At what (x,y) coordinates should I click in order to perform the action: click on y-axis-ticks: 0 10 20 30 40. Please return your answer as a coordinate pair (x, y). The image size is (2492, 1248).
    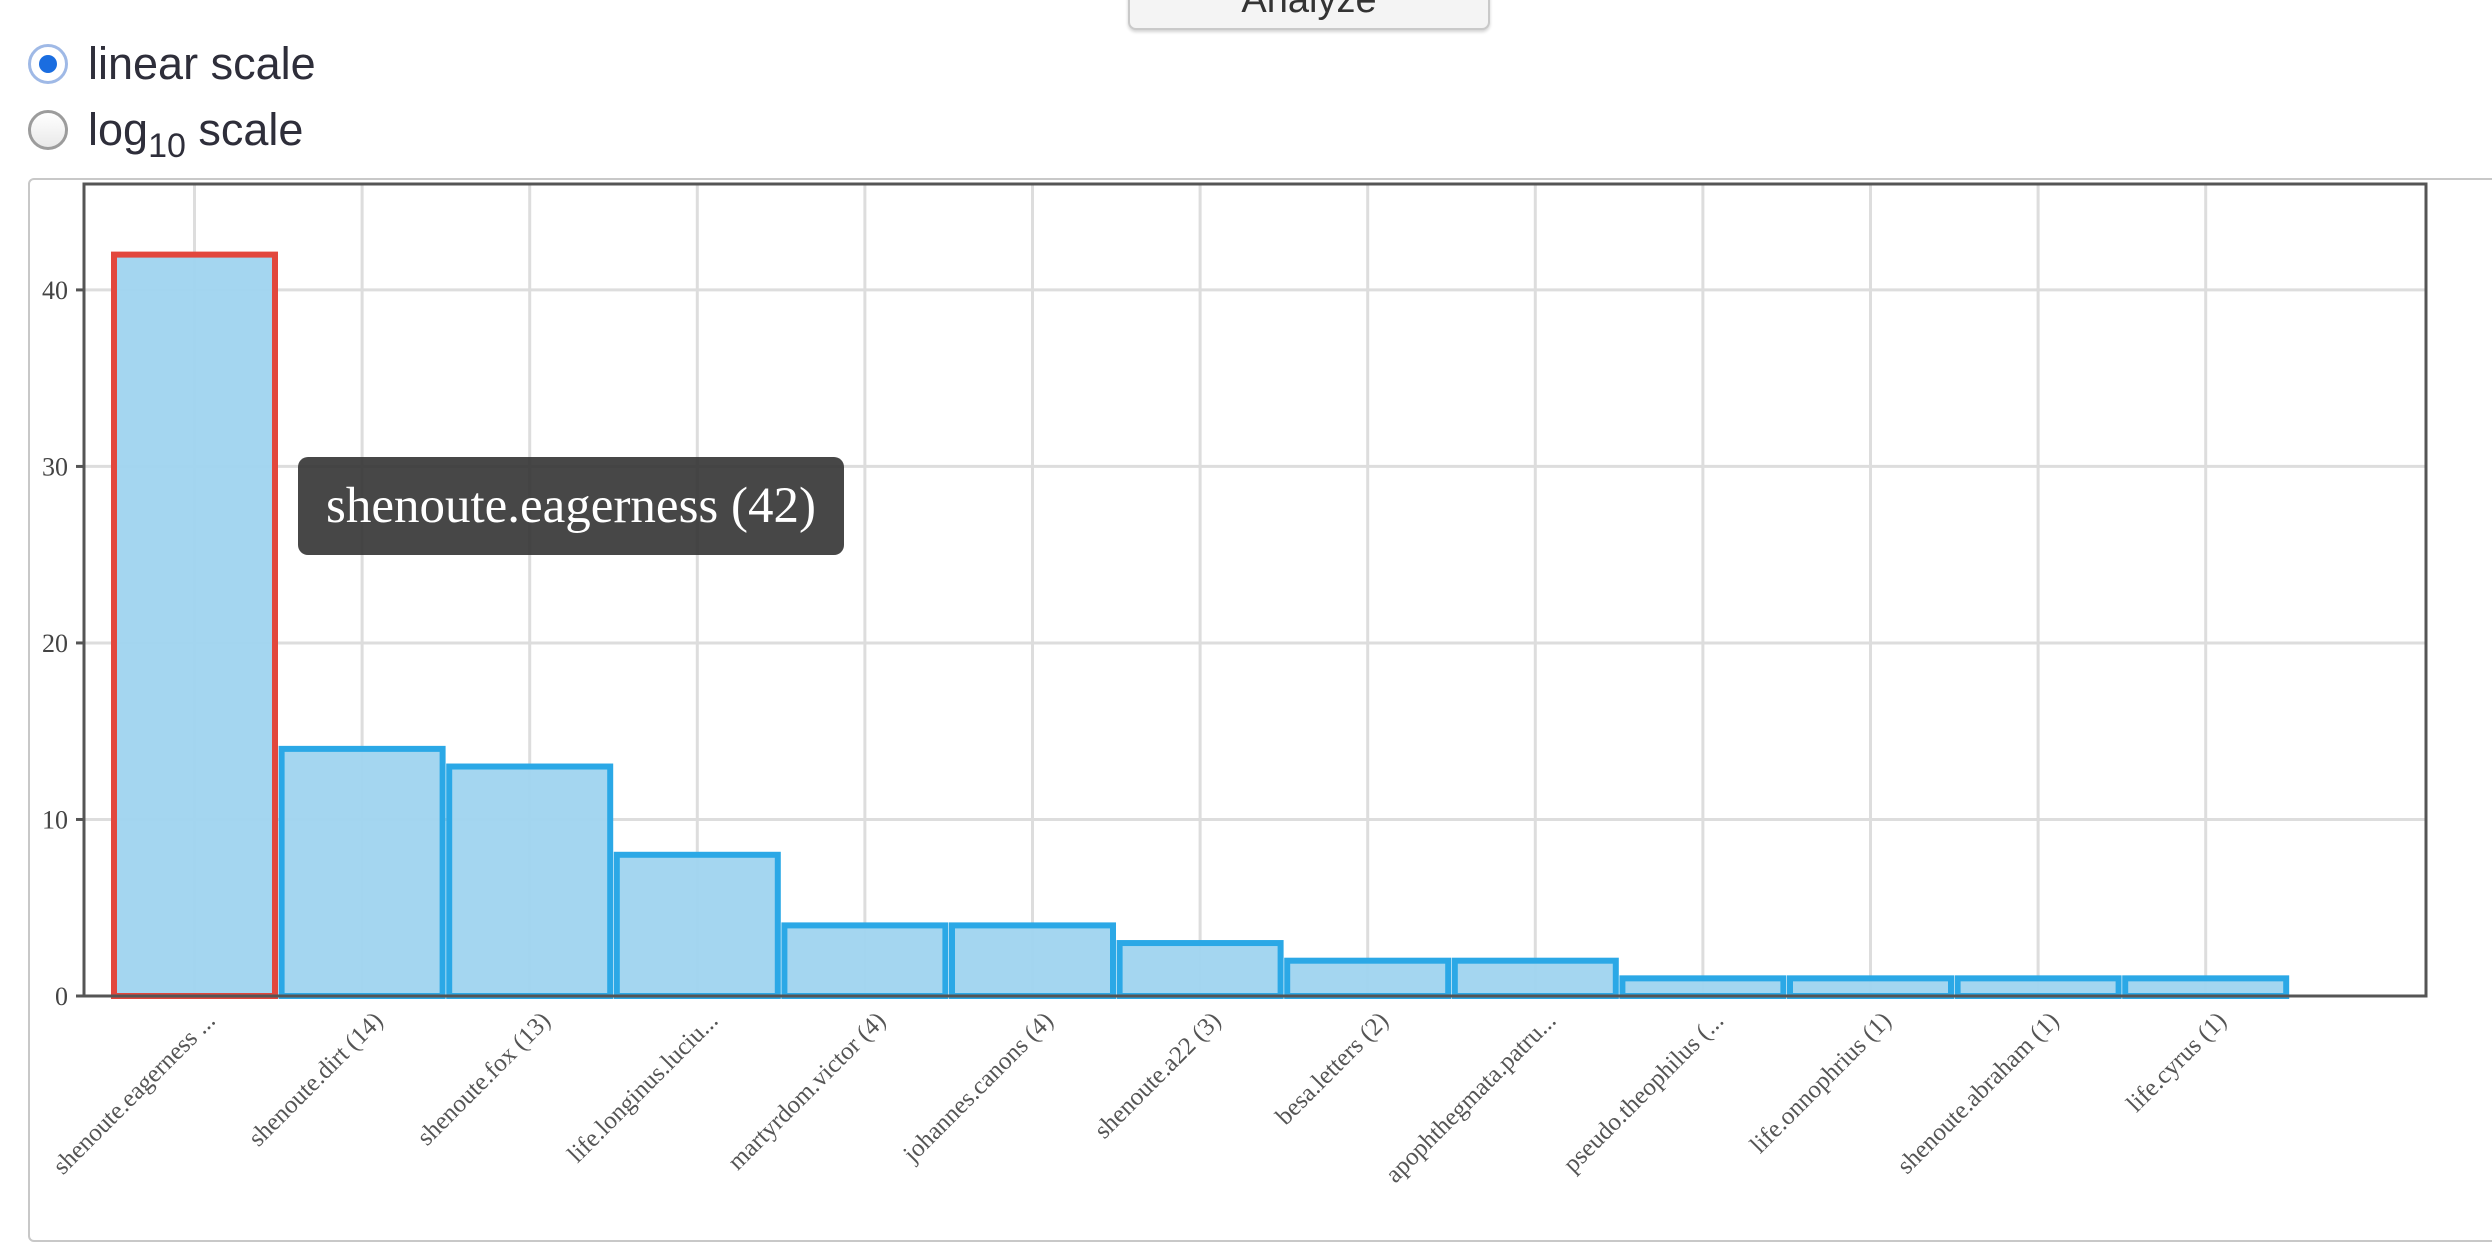
    Looking at the image, I should click on (63, 643).